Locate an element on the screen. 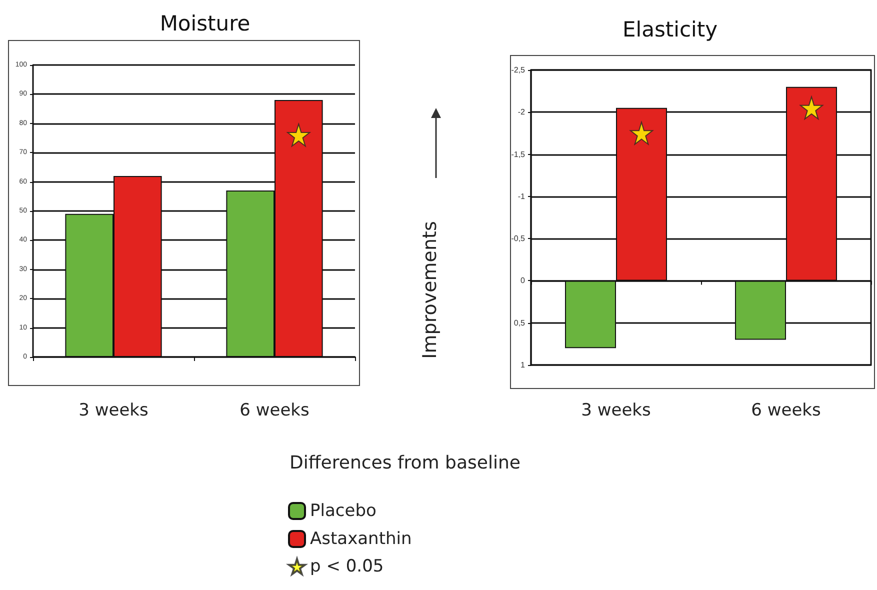  legend-label: Astaxanthin is located at coordinates (361, 539).